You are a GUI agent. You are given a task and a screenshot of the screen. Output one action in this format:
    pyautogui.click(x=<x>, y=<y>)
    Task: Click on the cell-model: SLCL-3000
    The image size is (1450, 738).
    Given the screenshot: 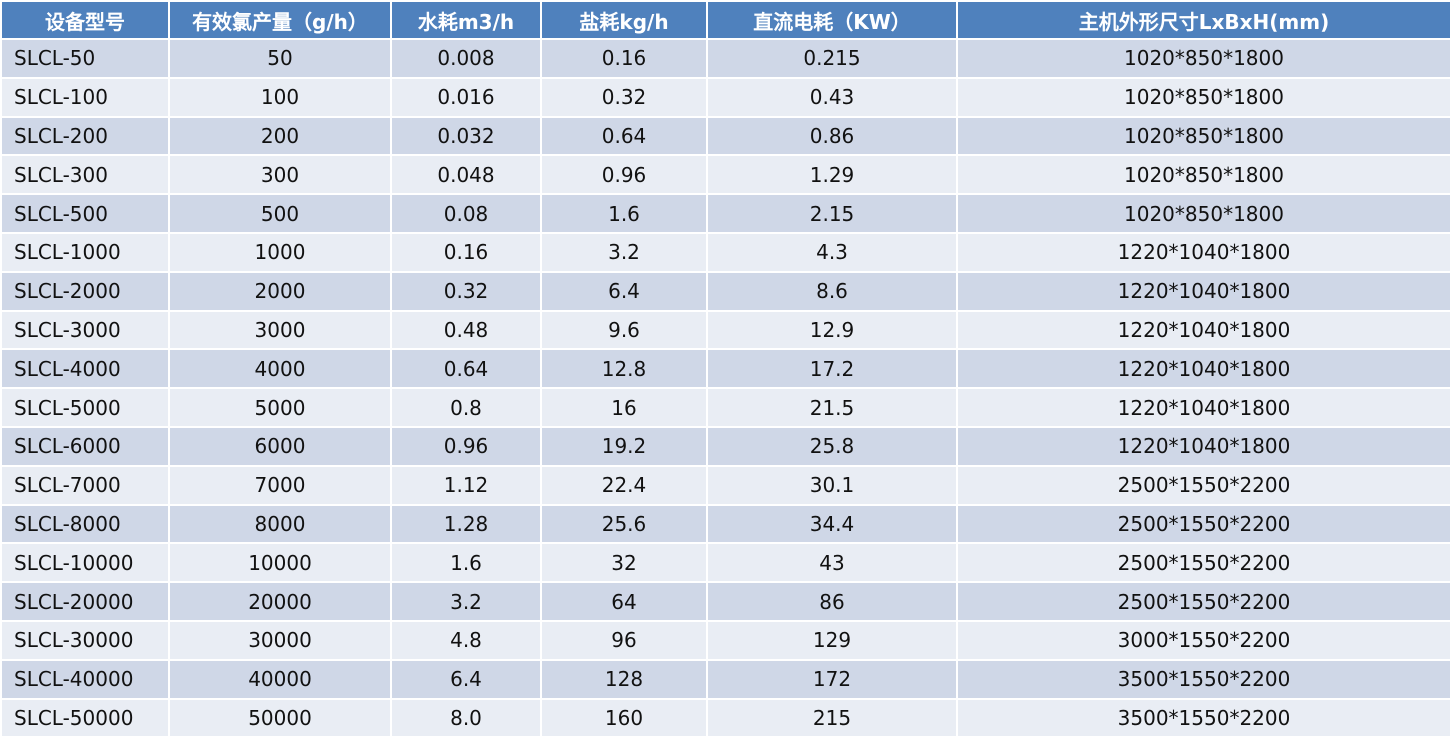 What is the action you would take?
    pyautogui.click(x=85, y=330)
    